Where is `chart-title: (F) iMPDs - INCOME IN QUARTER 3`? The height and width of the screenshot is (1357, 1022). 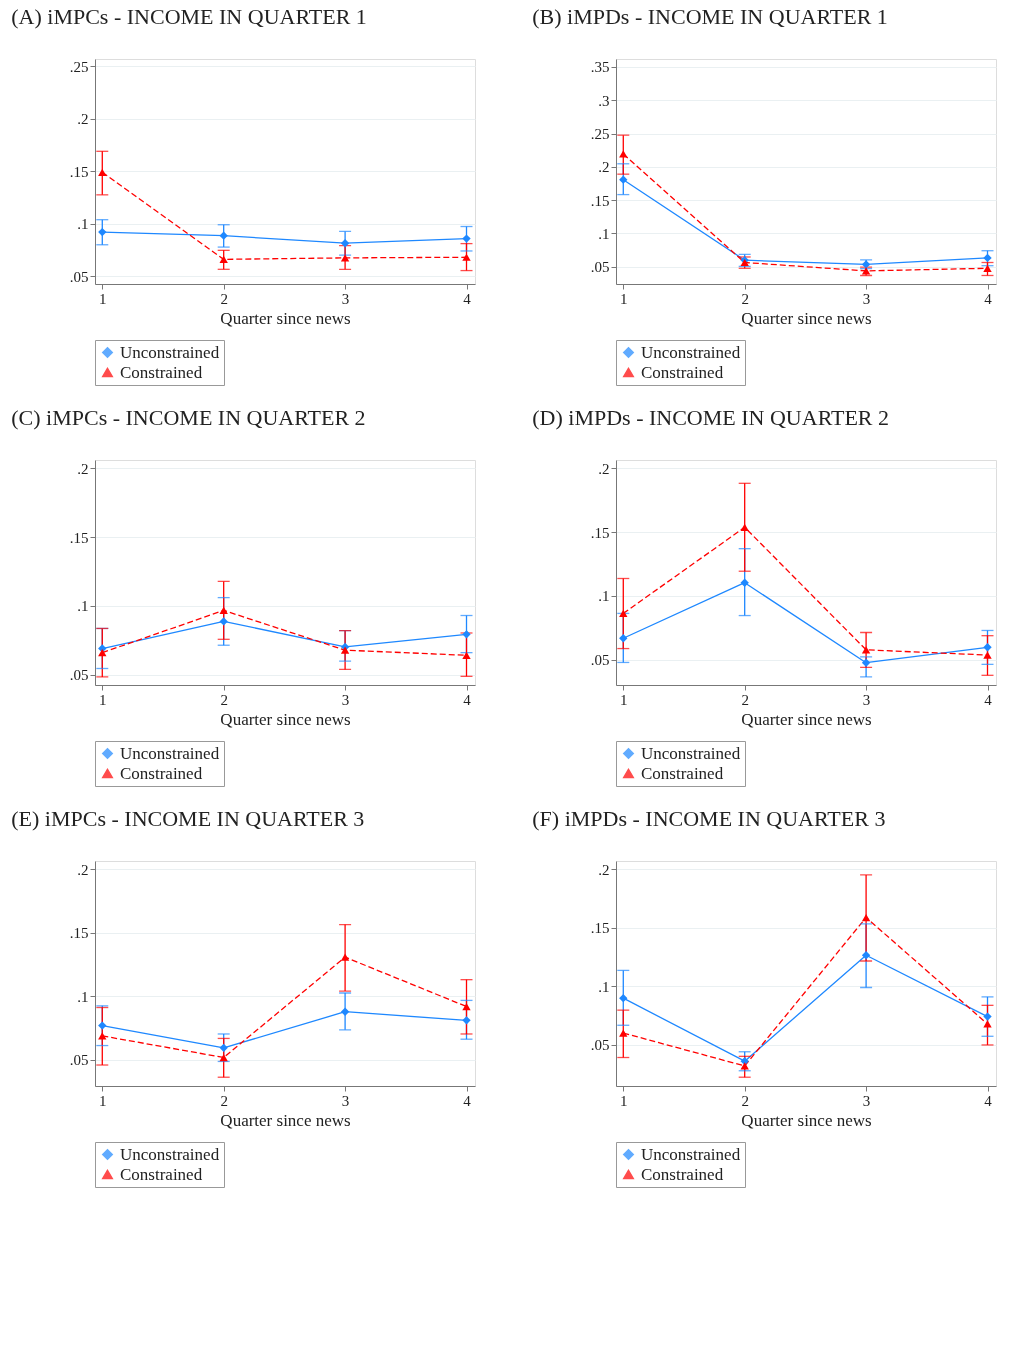 chart-title: (F) iMPDs - INCOME IN QUARTER 3 is located at coordinates (709, 818).